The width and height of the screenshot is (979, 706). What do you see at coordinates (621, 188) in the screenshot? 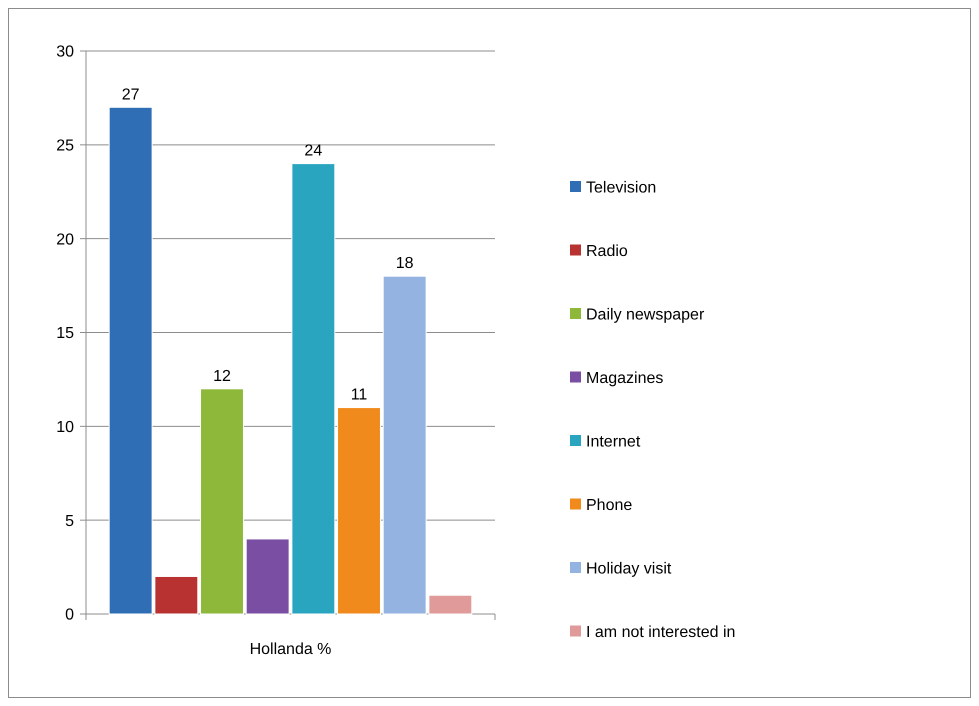
I see `legend-label: Television` at bounding box center [621, 188].